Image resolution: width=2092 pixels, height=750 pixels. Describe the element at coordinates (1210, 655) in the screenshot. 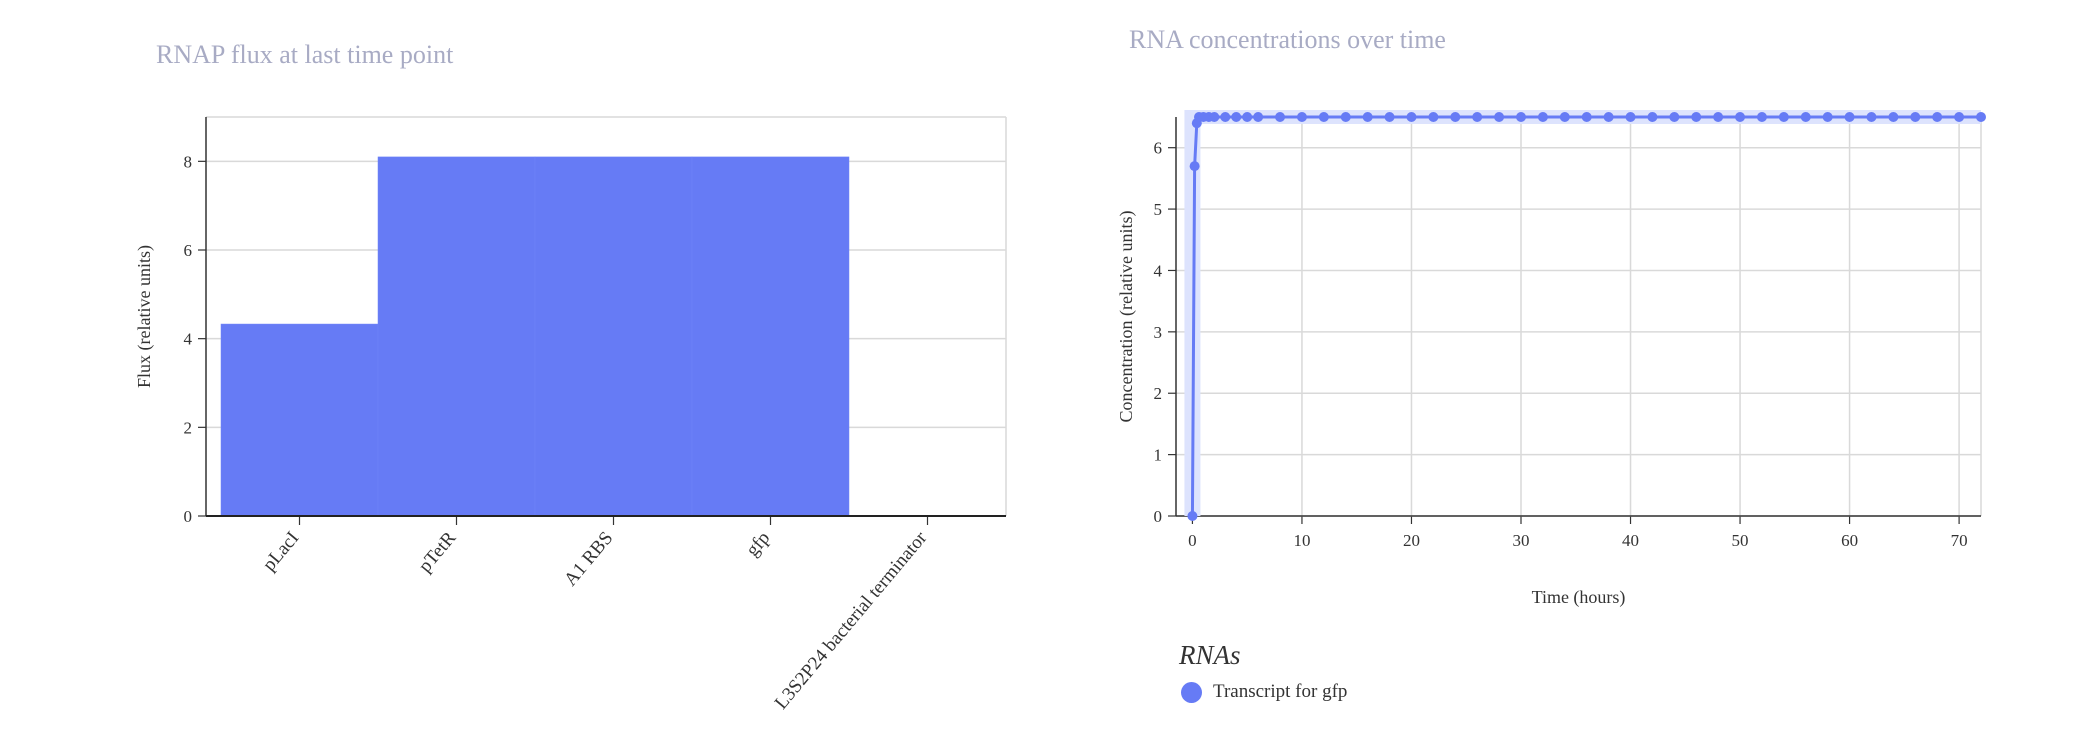

I see `legend-title: RNAs` at that location.